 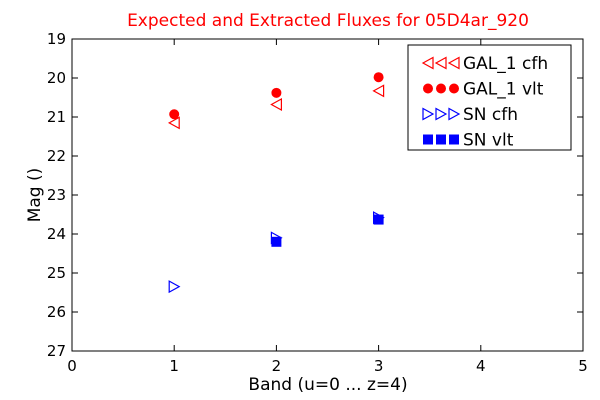 I want to click on x-tick-label: 3, so click(x=379, y=366).